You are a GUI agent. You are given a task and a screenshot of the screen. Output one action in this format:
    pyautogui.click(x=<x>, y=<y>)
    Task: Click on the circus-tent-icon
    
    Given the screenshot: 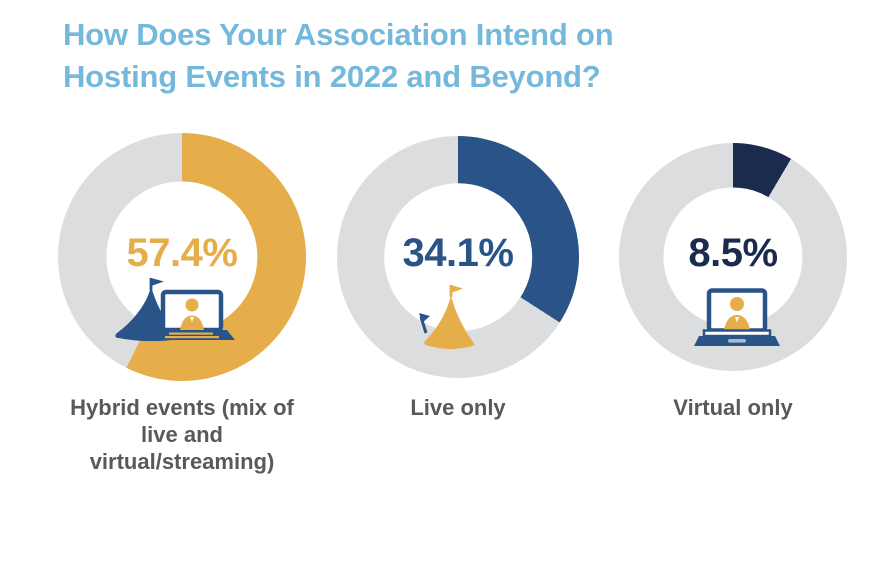 What is the action you would take?
    pyautogui.click(x=441, y=318)
    